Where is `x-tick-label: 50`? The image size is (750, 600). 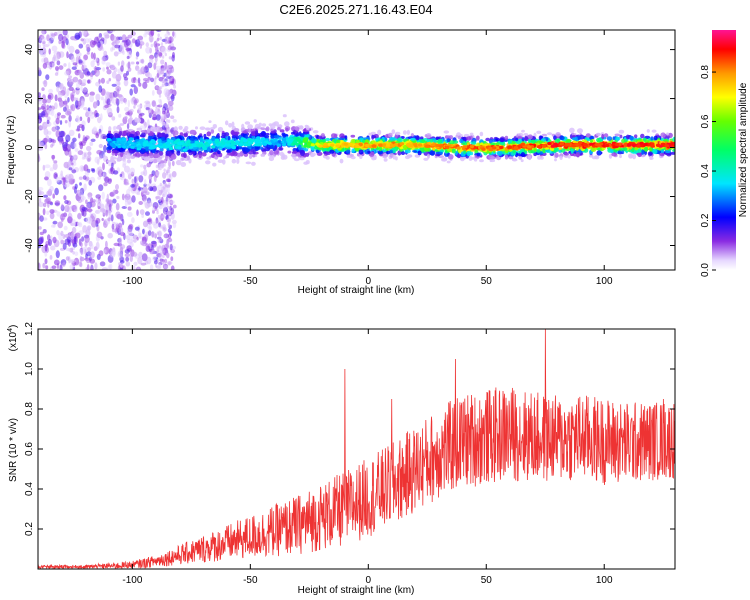
x-tick-label: 50 is located at coordinates (487, 281).